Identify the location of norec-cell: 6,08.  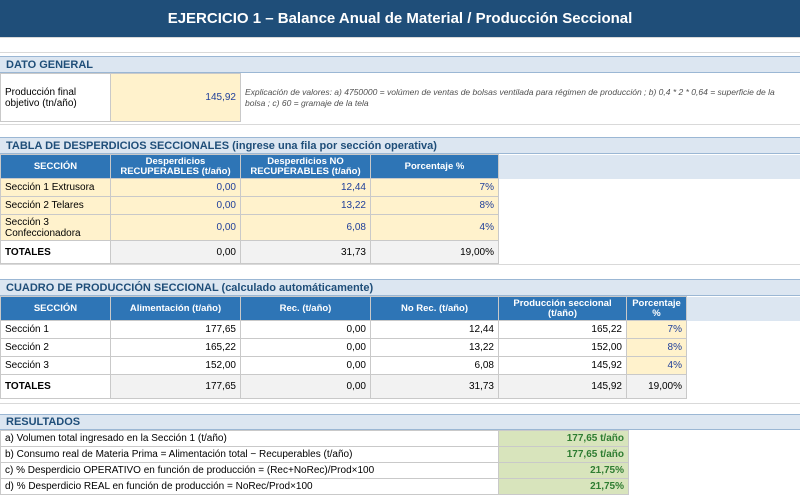
(434, 365).